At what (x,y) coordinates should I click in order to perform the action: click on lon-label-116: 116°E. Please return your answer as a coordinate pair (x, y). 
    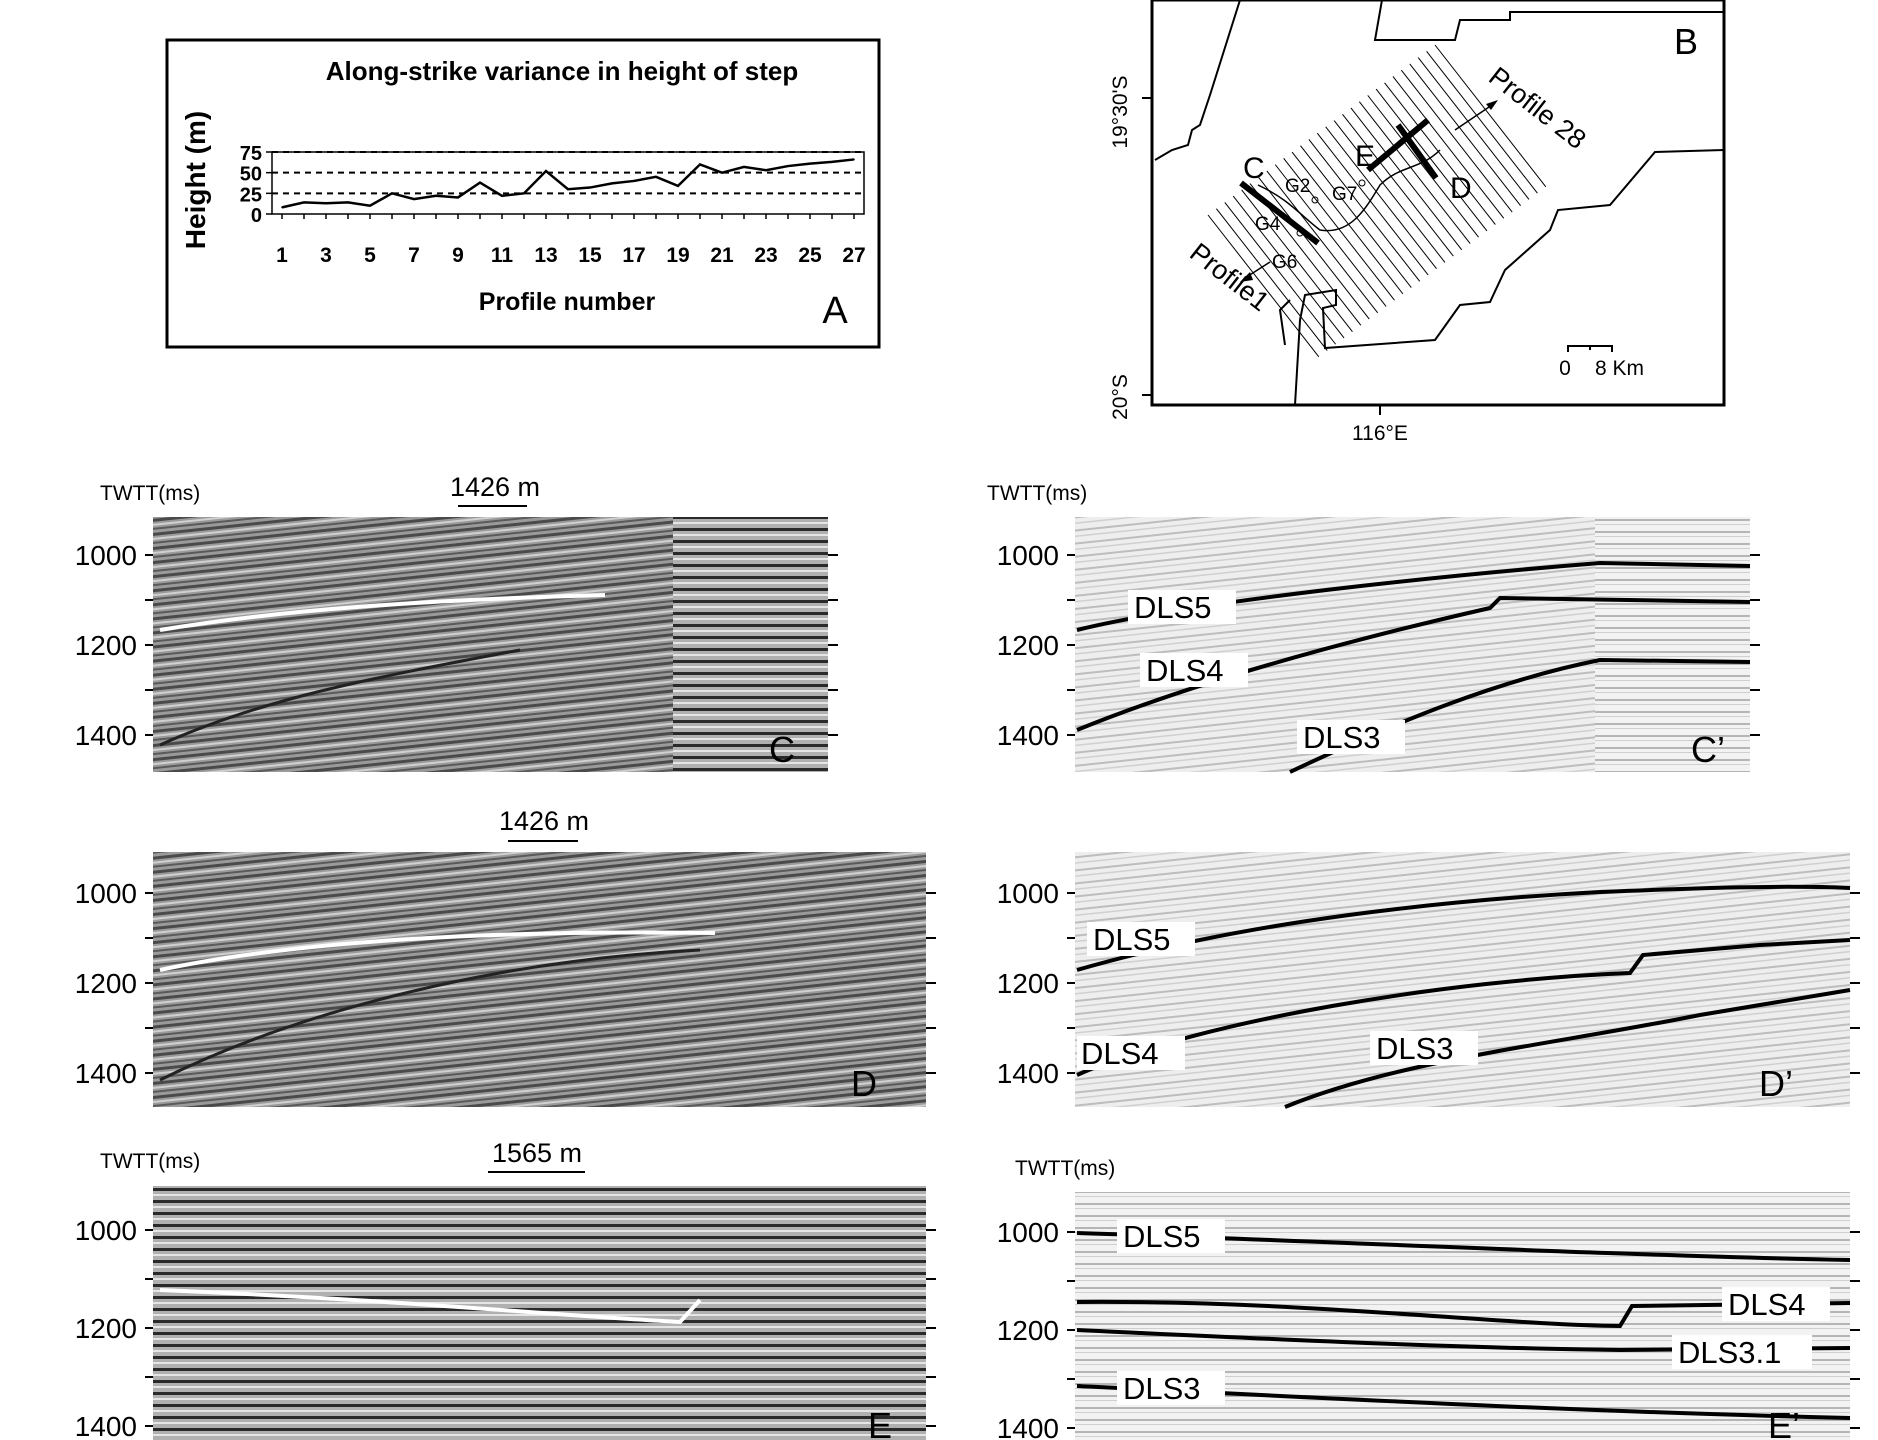
    Looking at the image, I should click on (1380, 433).